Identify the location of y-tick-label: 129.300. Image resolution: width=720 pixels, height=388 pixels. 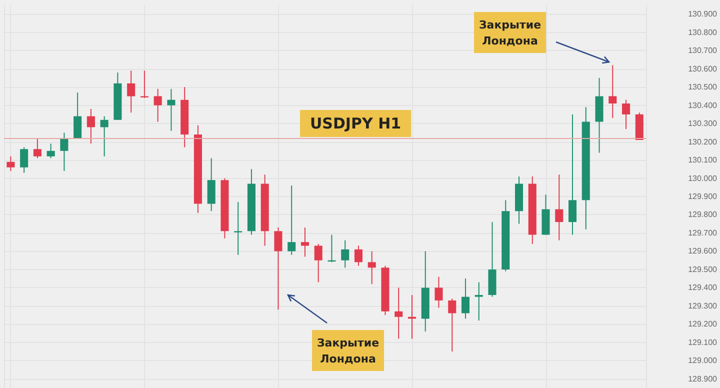
(703, 305).